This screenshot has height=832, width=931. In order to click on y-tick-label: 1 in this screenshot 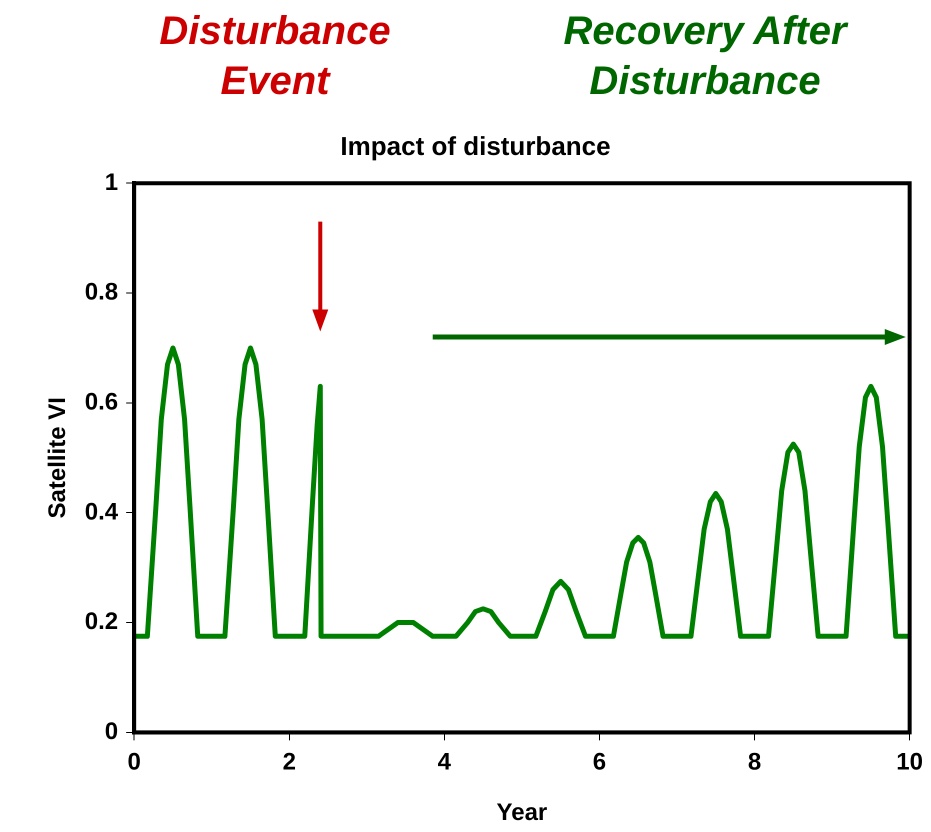, I will do `click(111, 182)`.